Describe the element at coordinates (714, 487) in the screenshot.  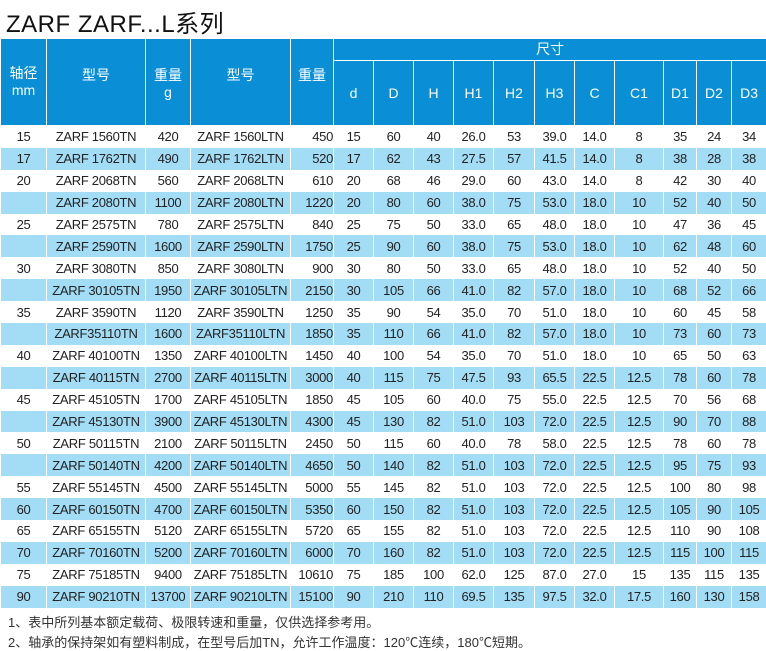
I see `cell-dim-d2: 80` at that location.